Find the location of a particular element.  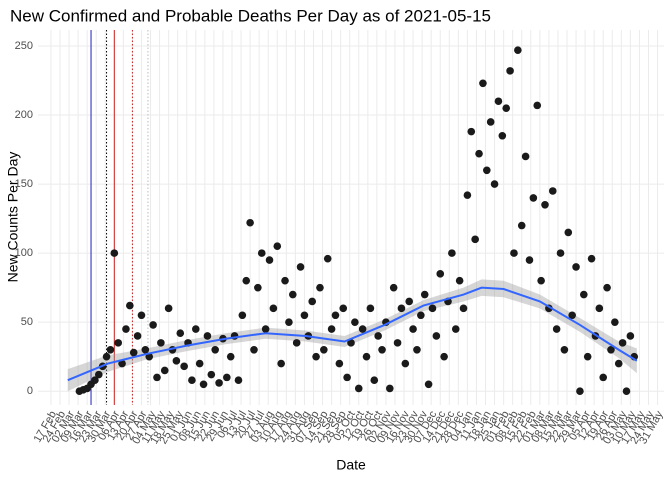

y-tick-label: 150 is located at coordinates (24, 184).